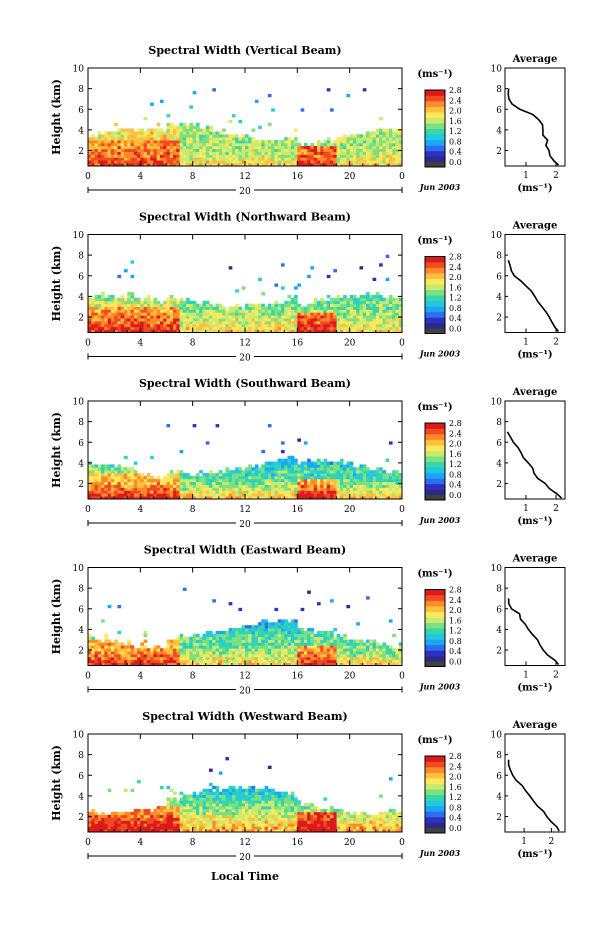 This screenshot has height=929, width=616. Describe the element at coordinates (526, 176) in the screenshot. I see `profile-x-tick-label: 1` at that location.